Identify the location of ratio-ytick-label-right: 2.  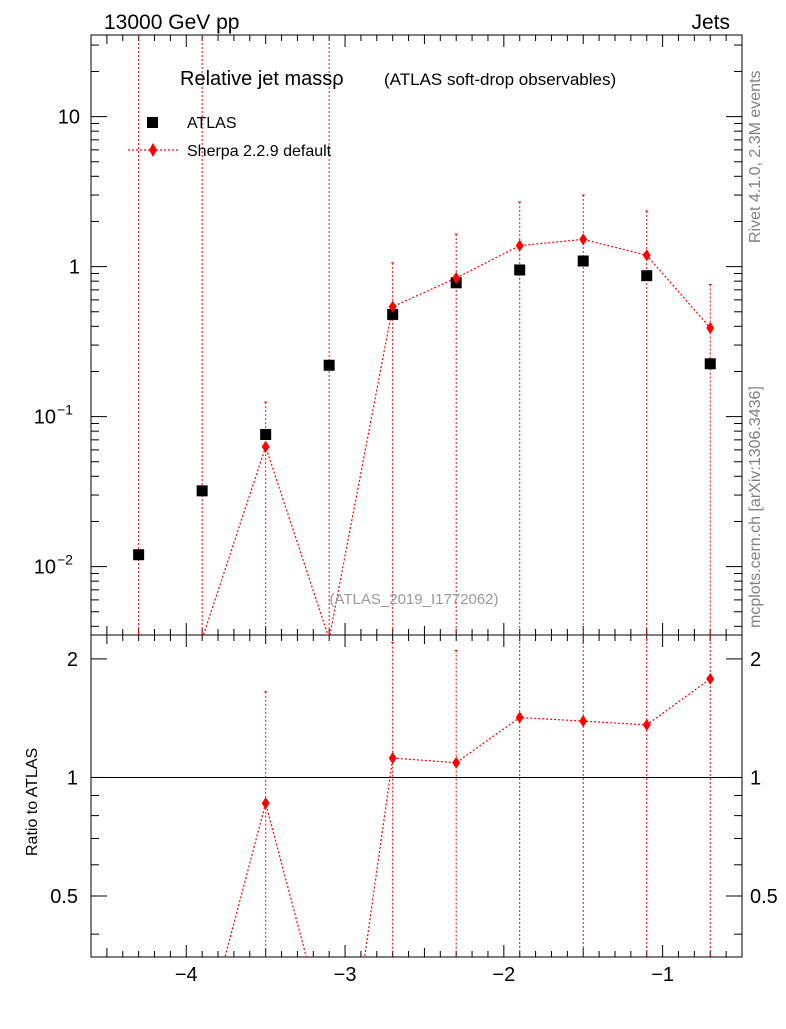
(755, 660).